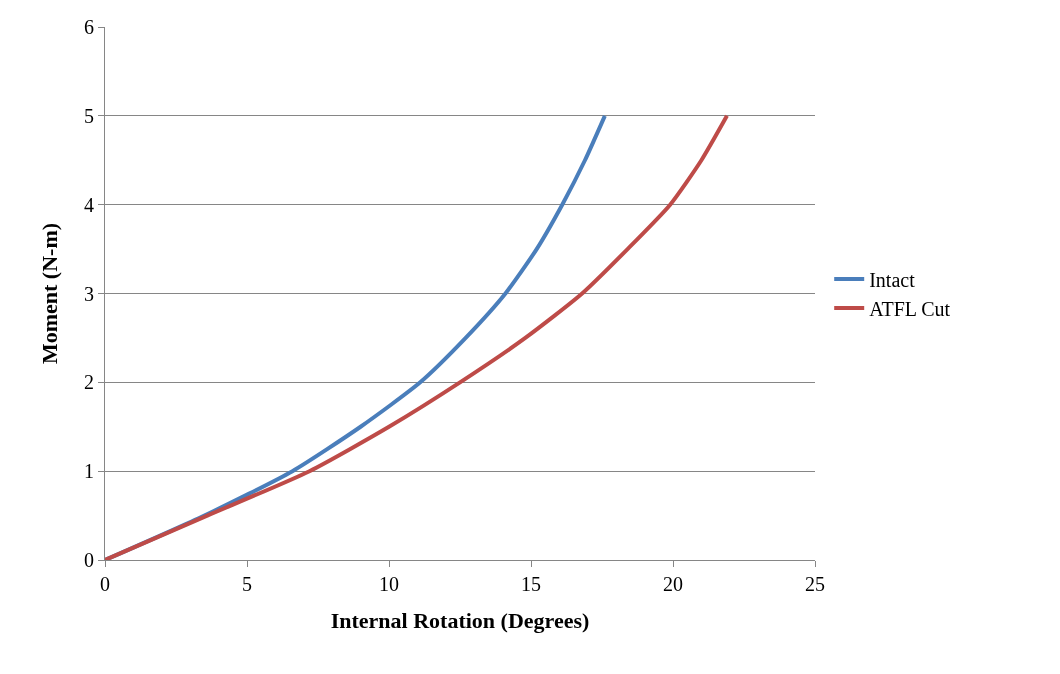  Describe the element at coordinates (673, 584) in the screenshot. I see `x-tick-label: 20` at that location.